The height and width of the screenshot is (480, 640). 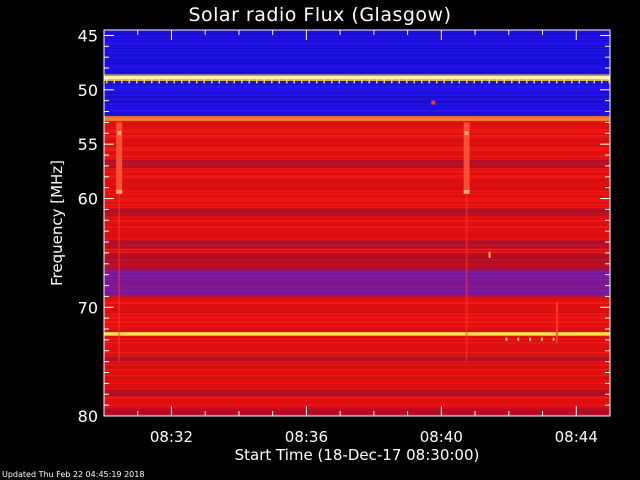 What do you see at coordinates (119, 277) in the screenshot?
I see `burst-tail` at bounding box center [119, 277].